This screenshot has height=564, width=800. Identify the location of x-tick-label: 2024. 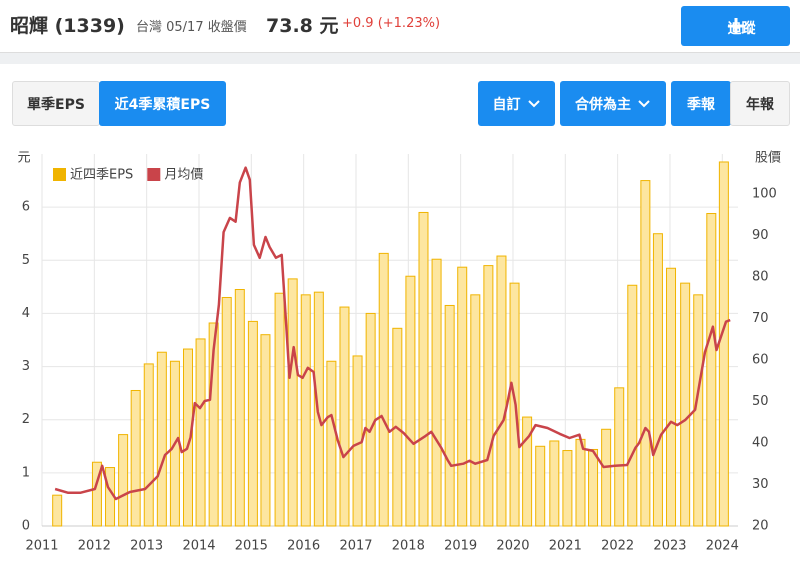
(722, 546).